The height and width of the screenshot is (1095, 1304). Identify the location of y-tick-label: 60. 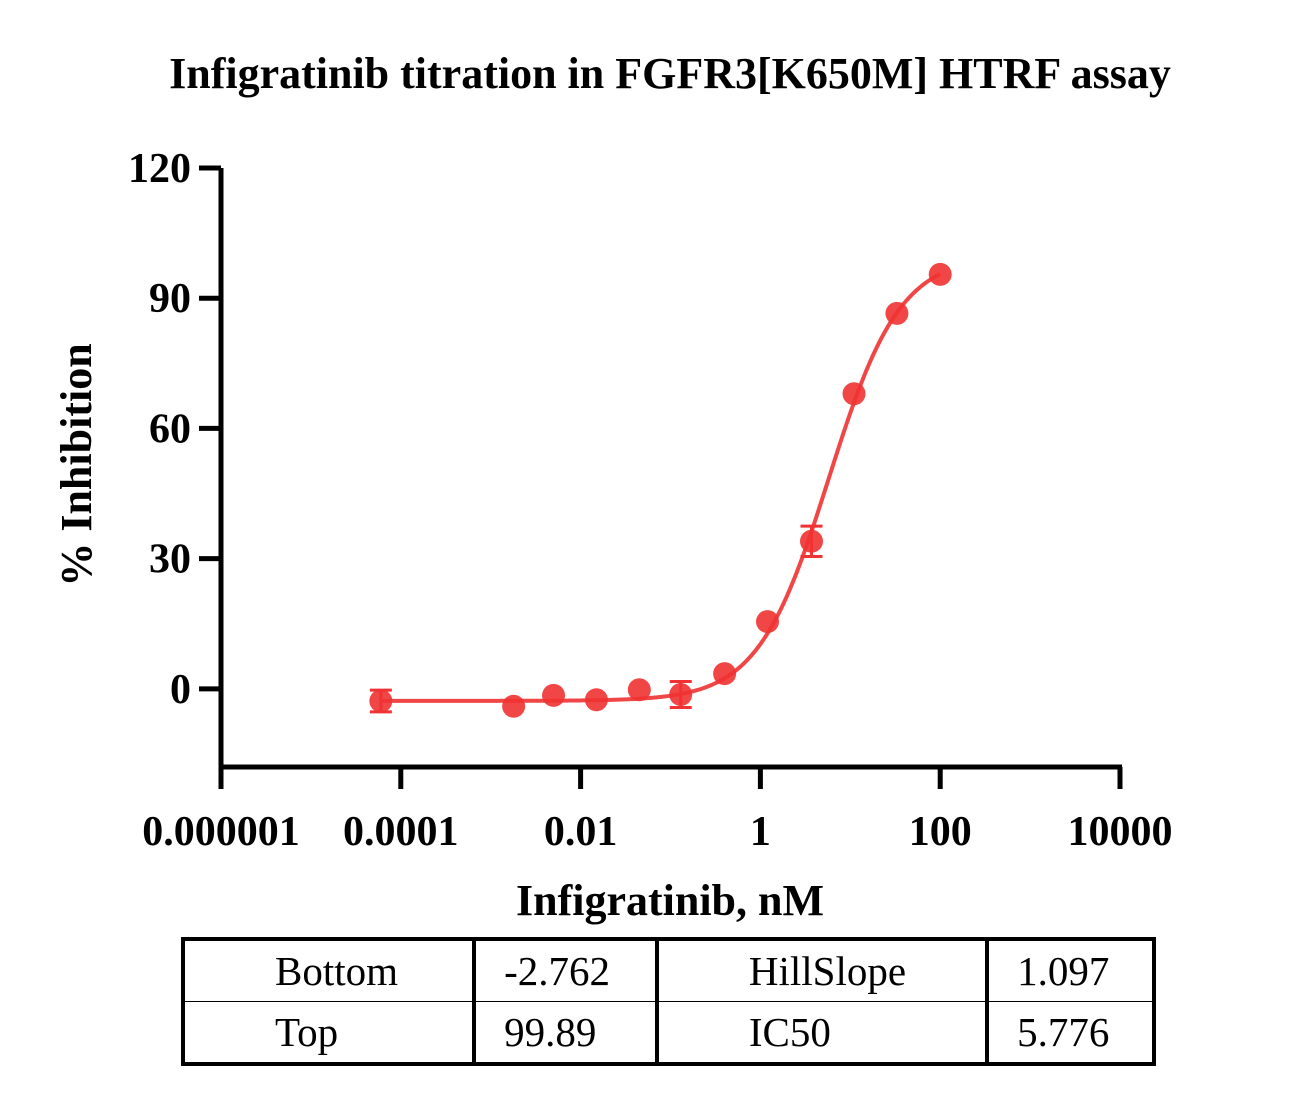
(170, 429).